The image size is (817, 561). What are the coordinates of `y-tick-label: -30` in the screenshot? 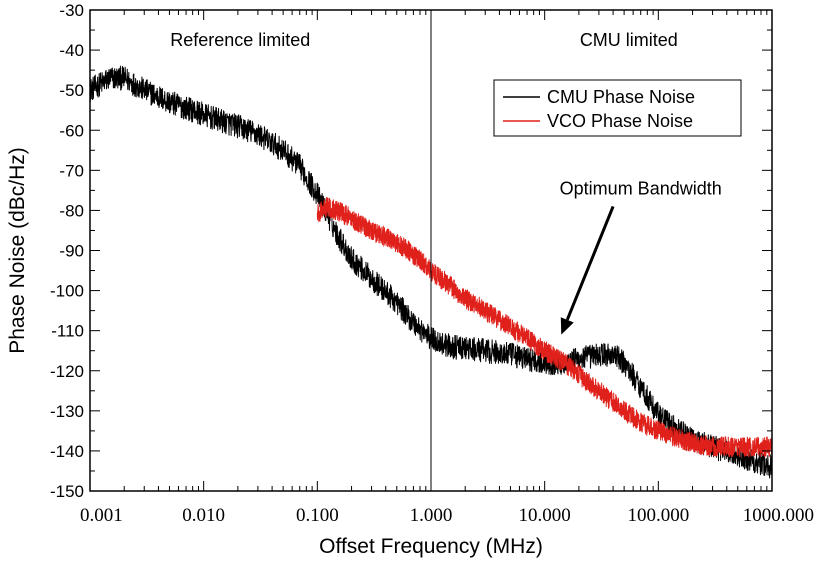 It's located at (71, 10).